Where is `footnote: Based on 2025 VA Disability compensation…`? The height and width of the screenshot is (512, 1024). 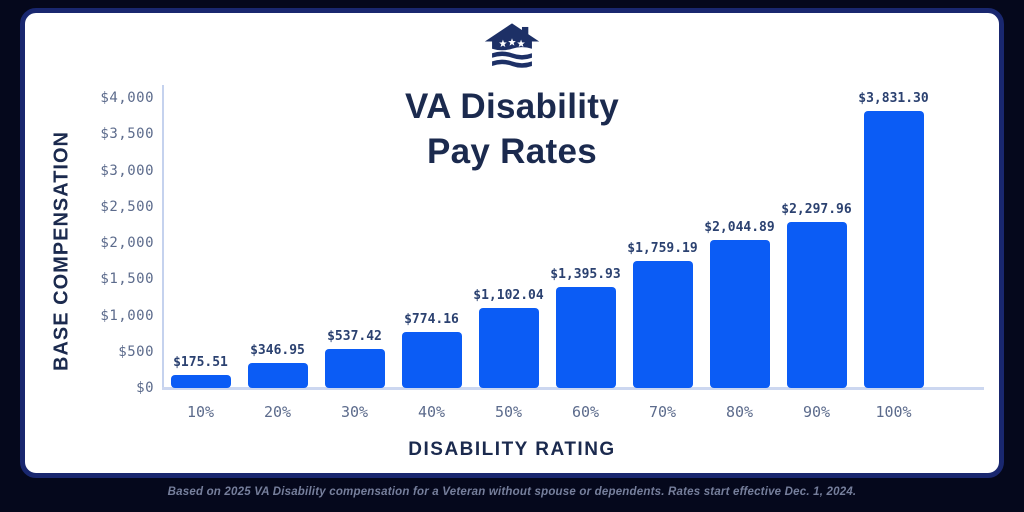 footnote: Based on 2025 VA Disability compensation… is located at coordinates (512, 492).